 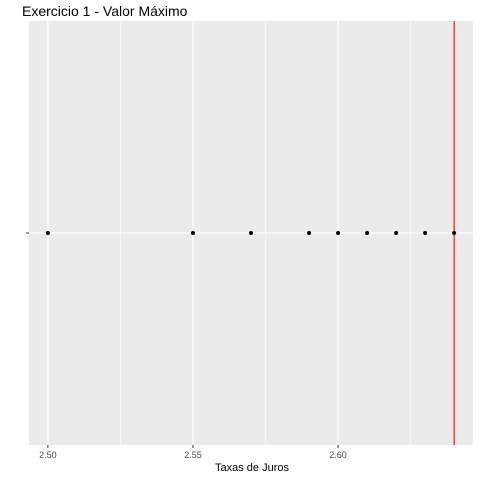 What do you see at coordinates (105, 11) in the screenshot?
I see `chart-title: Exercicio 1 - Valor Máximo` at bounding box center [105, 11].